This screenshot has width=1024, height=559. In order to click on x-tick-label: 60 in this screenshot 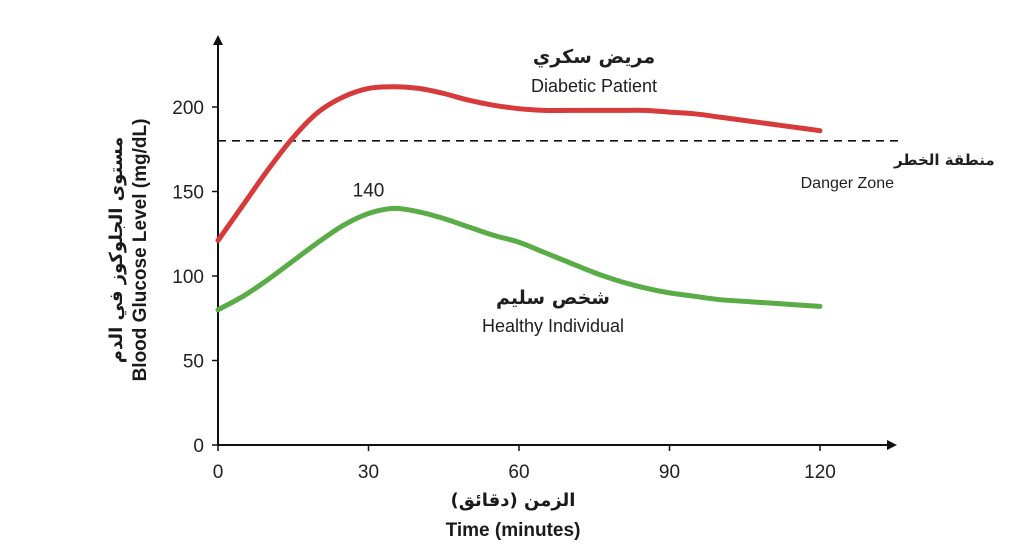, I will do `click(518, 472)`.